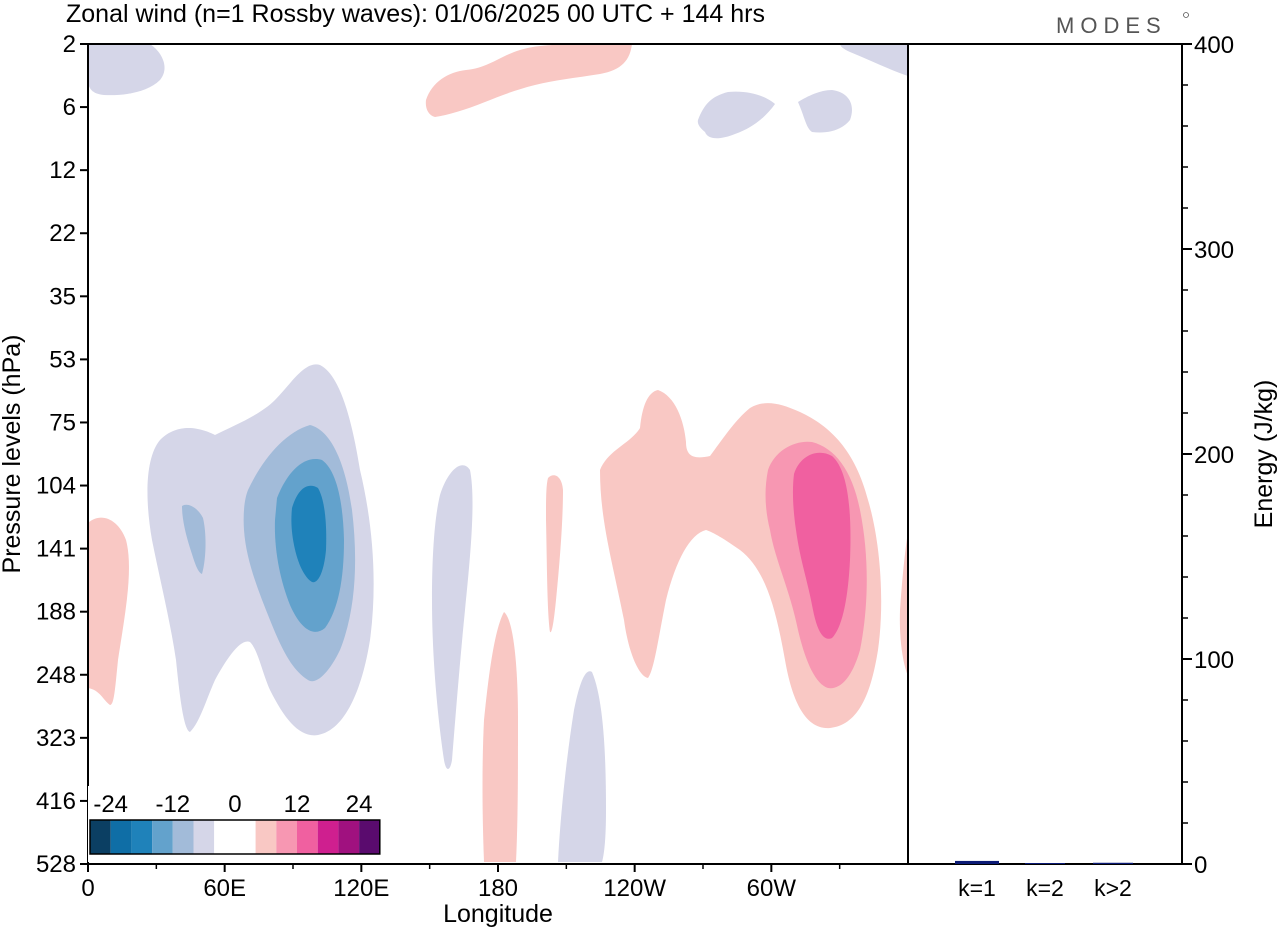  Describe the element at coordinates (1214, 250) in the screenshot. I see `energy-tick-label-3: 300` at that location.